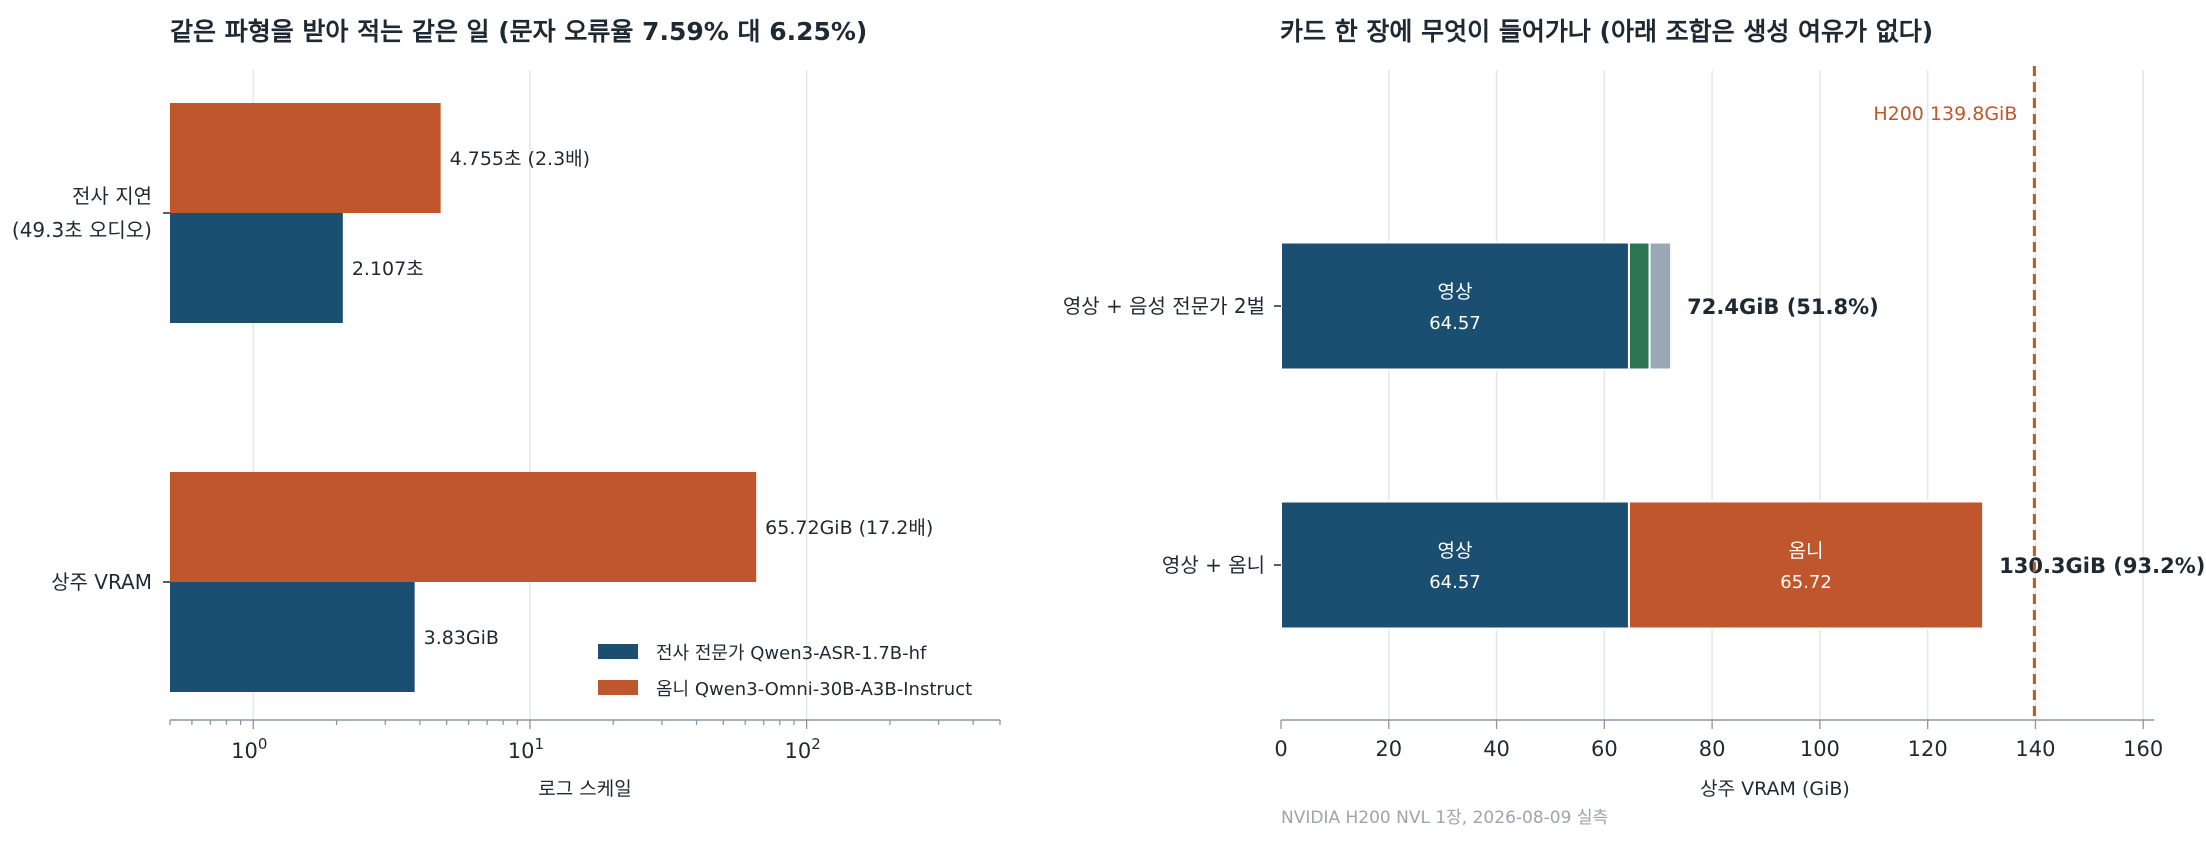 The height and width of the screenshot is (851, 2206). I want to click on left-bar-value-label: 4.755초 (2.3배), so click(520, 159).